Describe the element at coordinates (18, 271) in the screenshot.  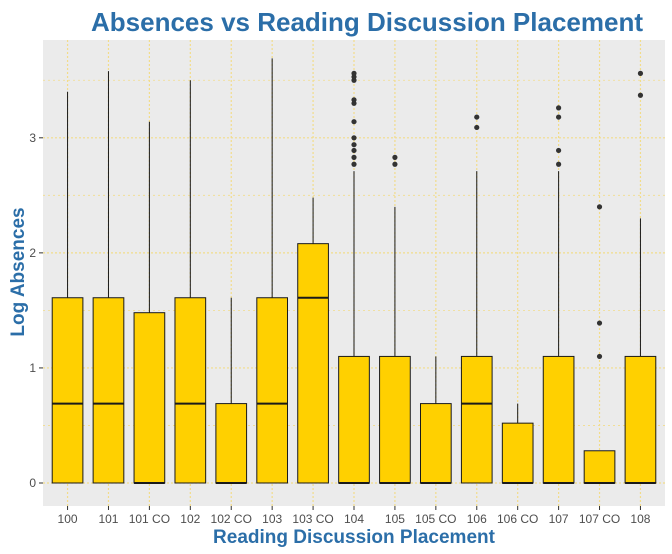
I see `y-axis-title: Log Absences` at that location.